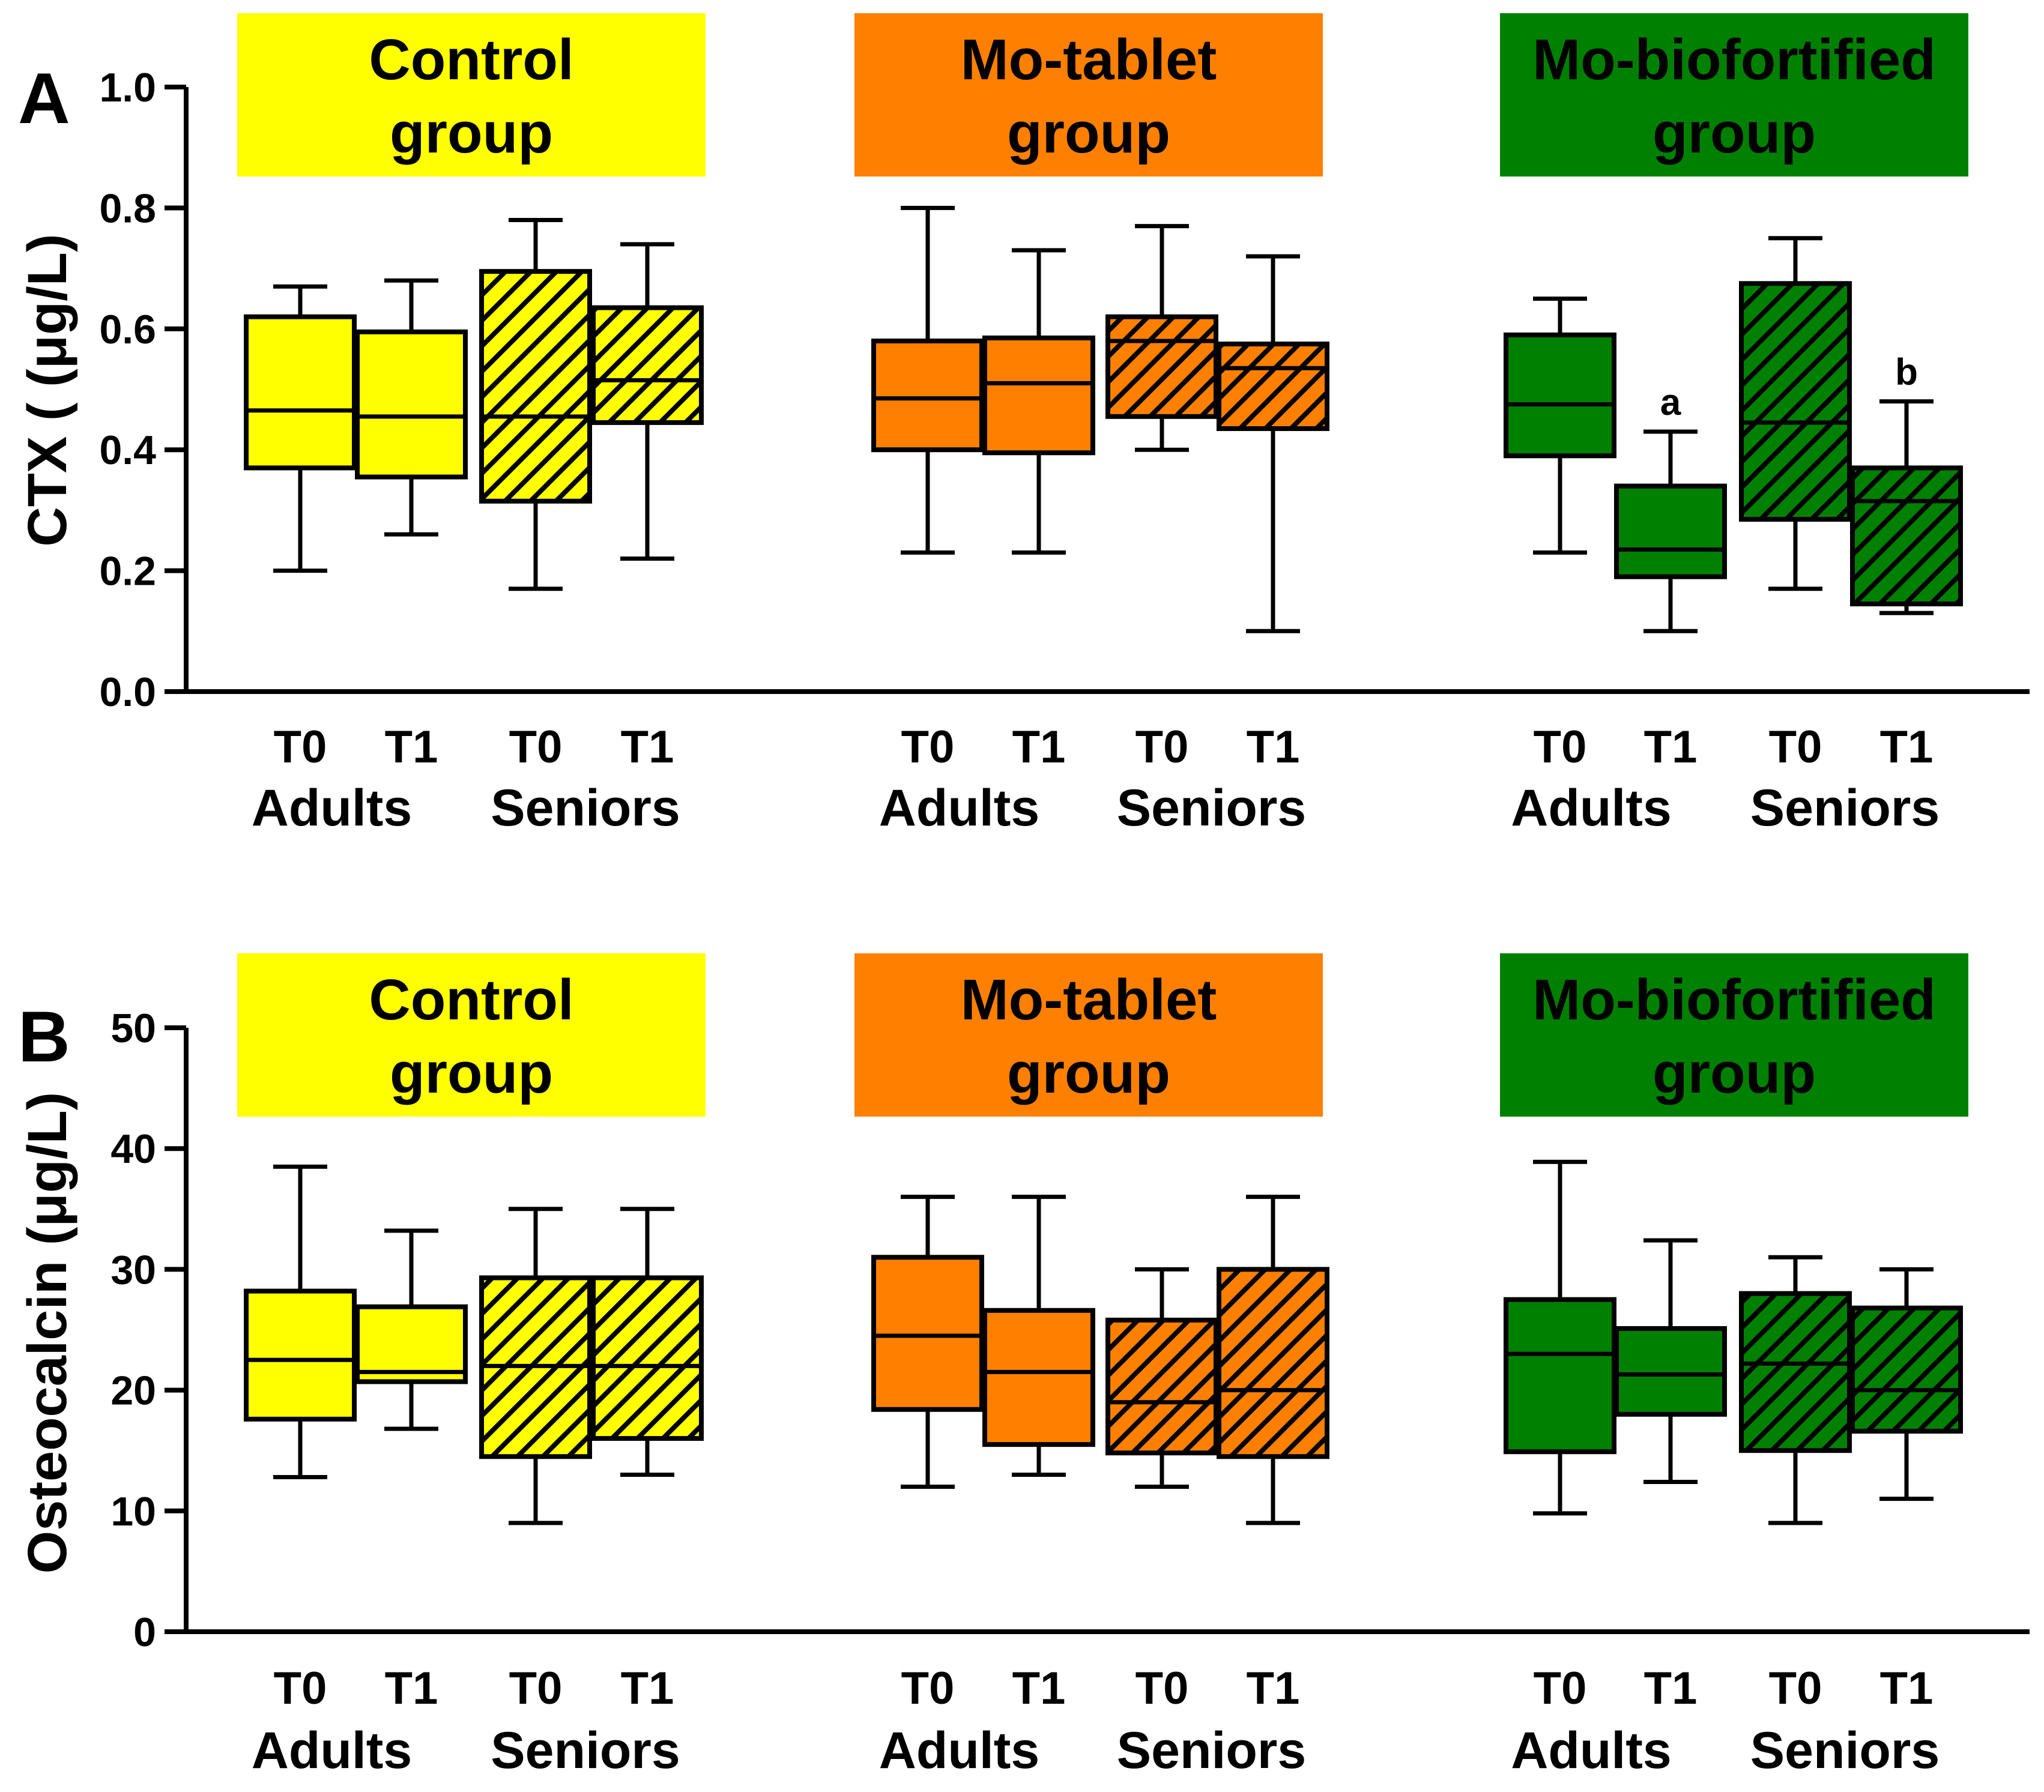  Describe the element at coordinates (1734, 1000) in the screenshot. I see `group-title-line1: Mo-biofortified` at that location.